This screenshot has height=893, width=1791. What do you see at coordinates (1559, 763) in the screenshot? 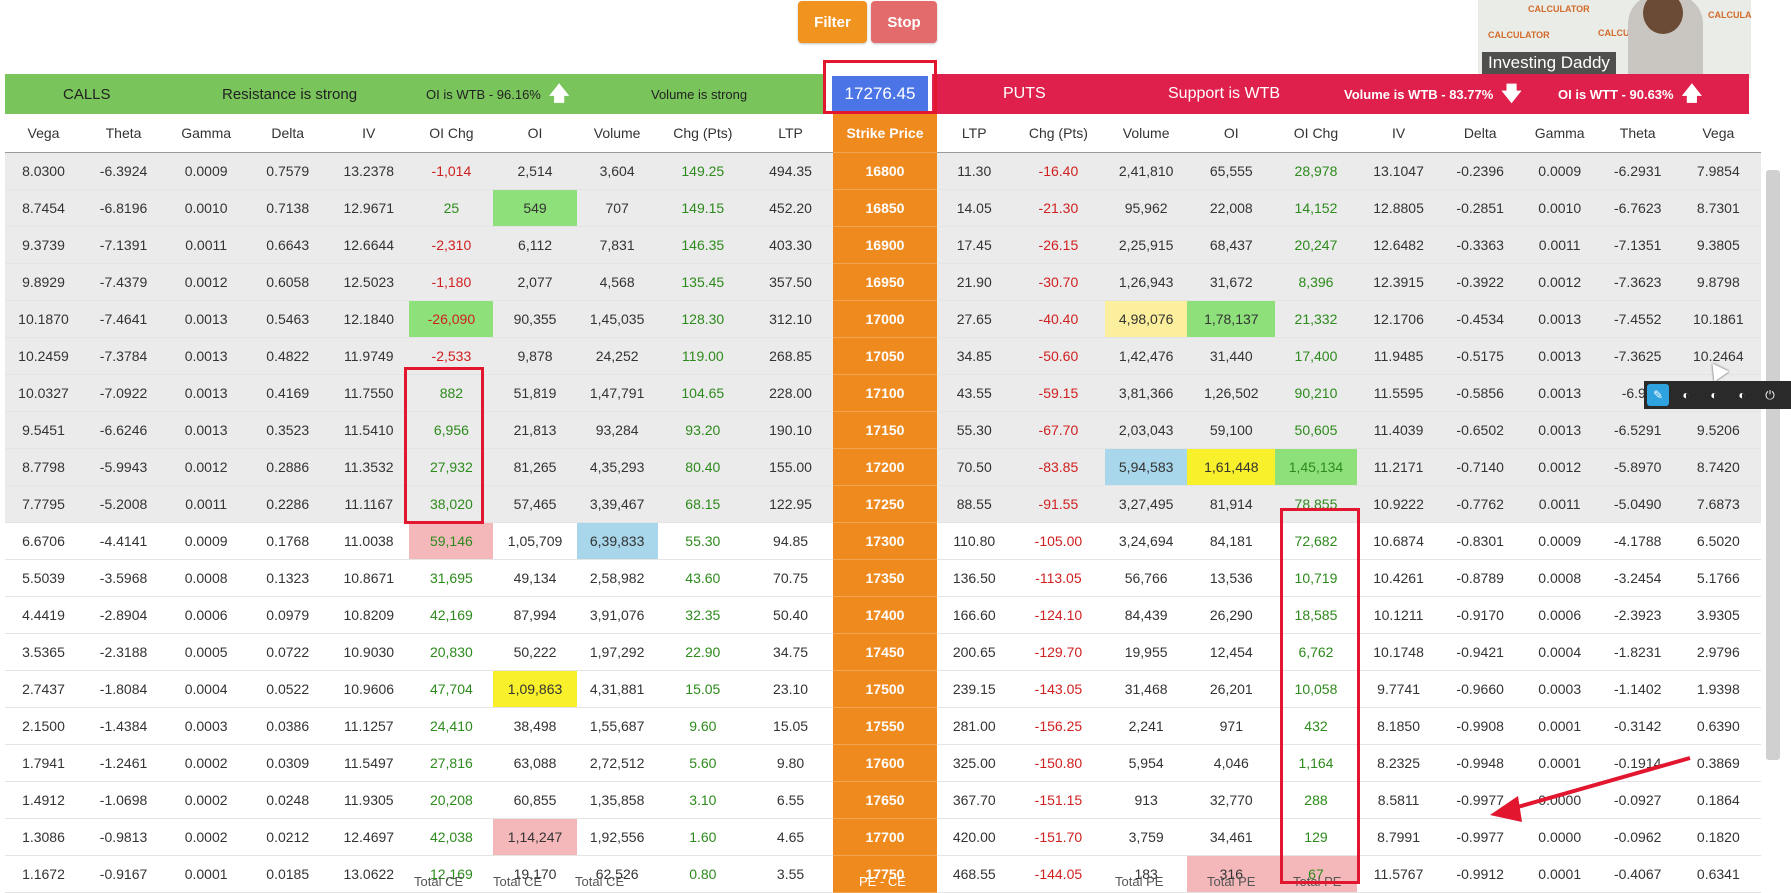
I see `cell-put-gamma: 0.0001` at bounding box center [1559, 763].